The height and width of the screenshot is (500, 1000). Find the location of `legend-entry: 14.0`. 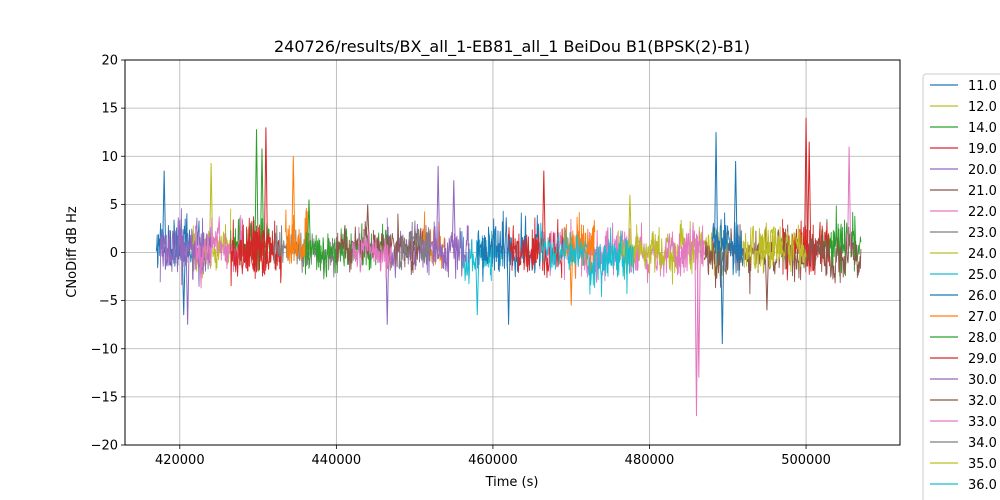

legend-entry: 14.0 is located at coordinates (982, 128).